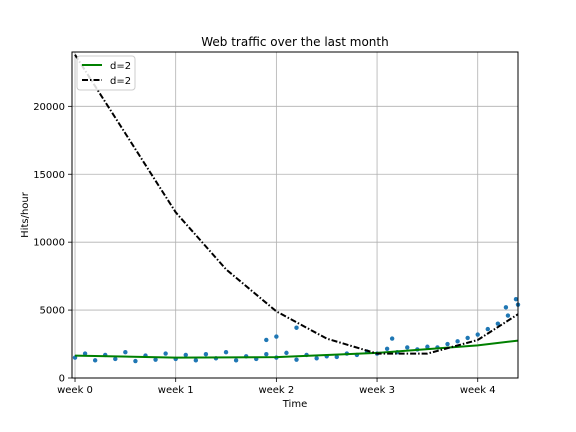  What do you see at coordinates (478, 390) in the screenshot?
I see `x-tick-label: week 4` at bounding box center [478, 390].